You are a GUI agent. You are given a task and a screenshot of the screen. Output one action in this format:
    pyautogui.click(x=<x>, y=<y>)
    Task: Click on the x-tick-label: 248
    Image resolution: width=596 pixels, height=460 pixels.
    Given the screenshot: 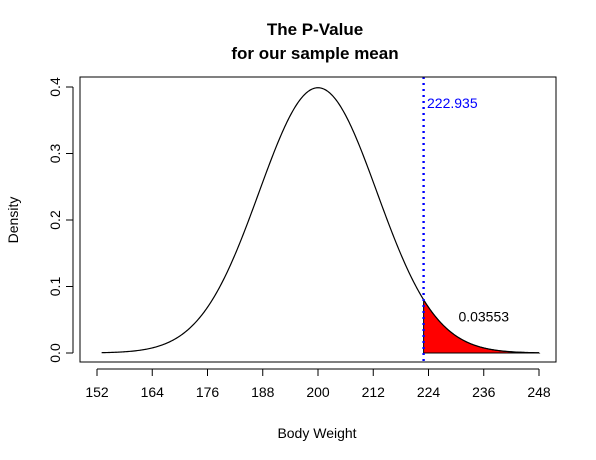 What is the action you would take?
    pyautogui.click(x=539, y=392)
    